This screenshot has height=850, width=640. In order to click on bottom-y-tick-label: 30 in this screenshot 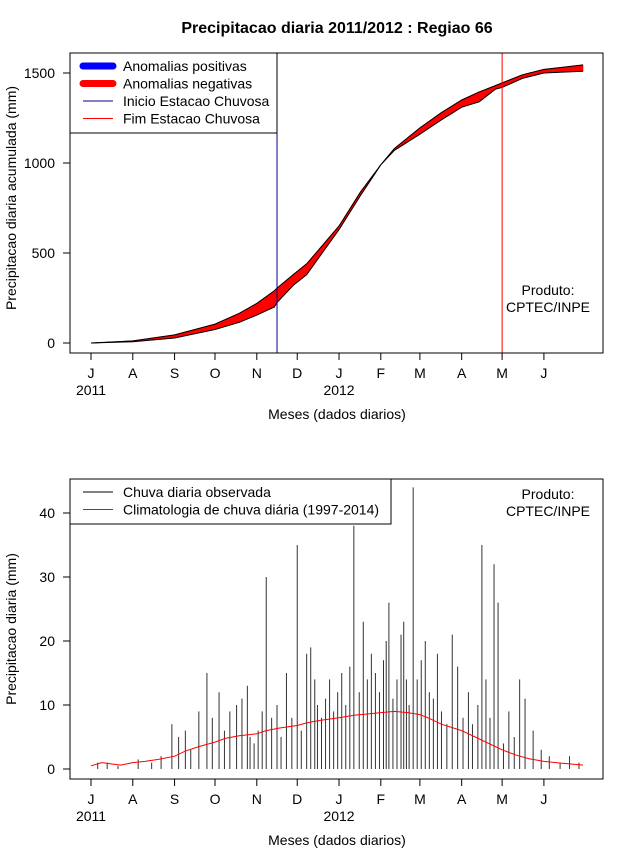, I will do `click(47, 577)`.